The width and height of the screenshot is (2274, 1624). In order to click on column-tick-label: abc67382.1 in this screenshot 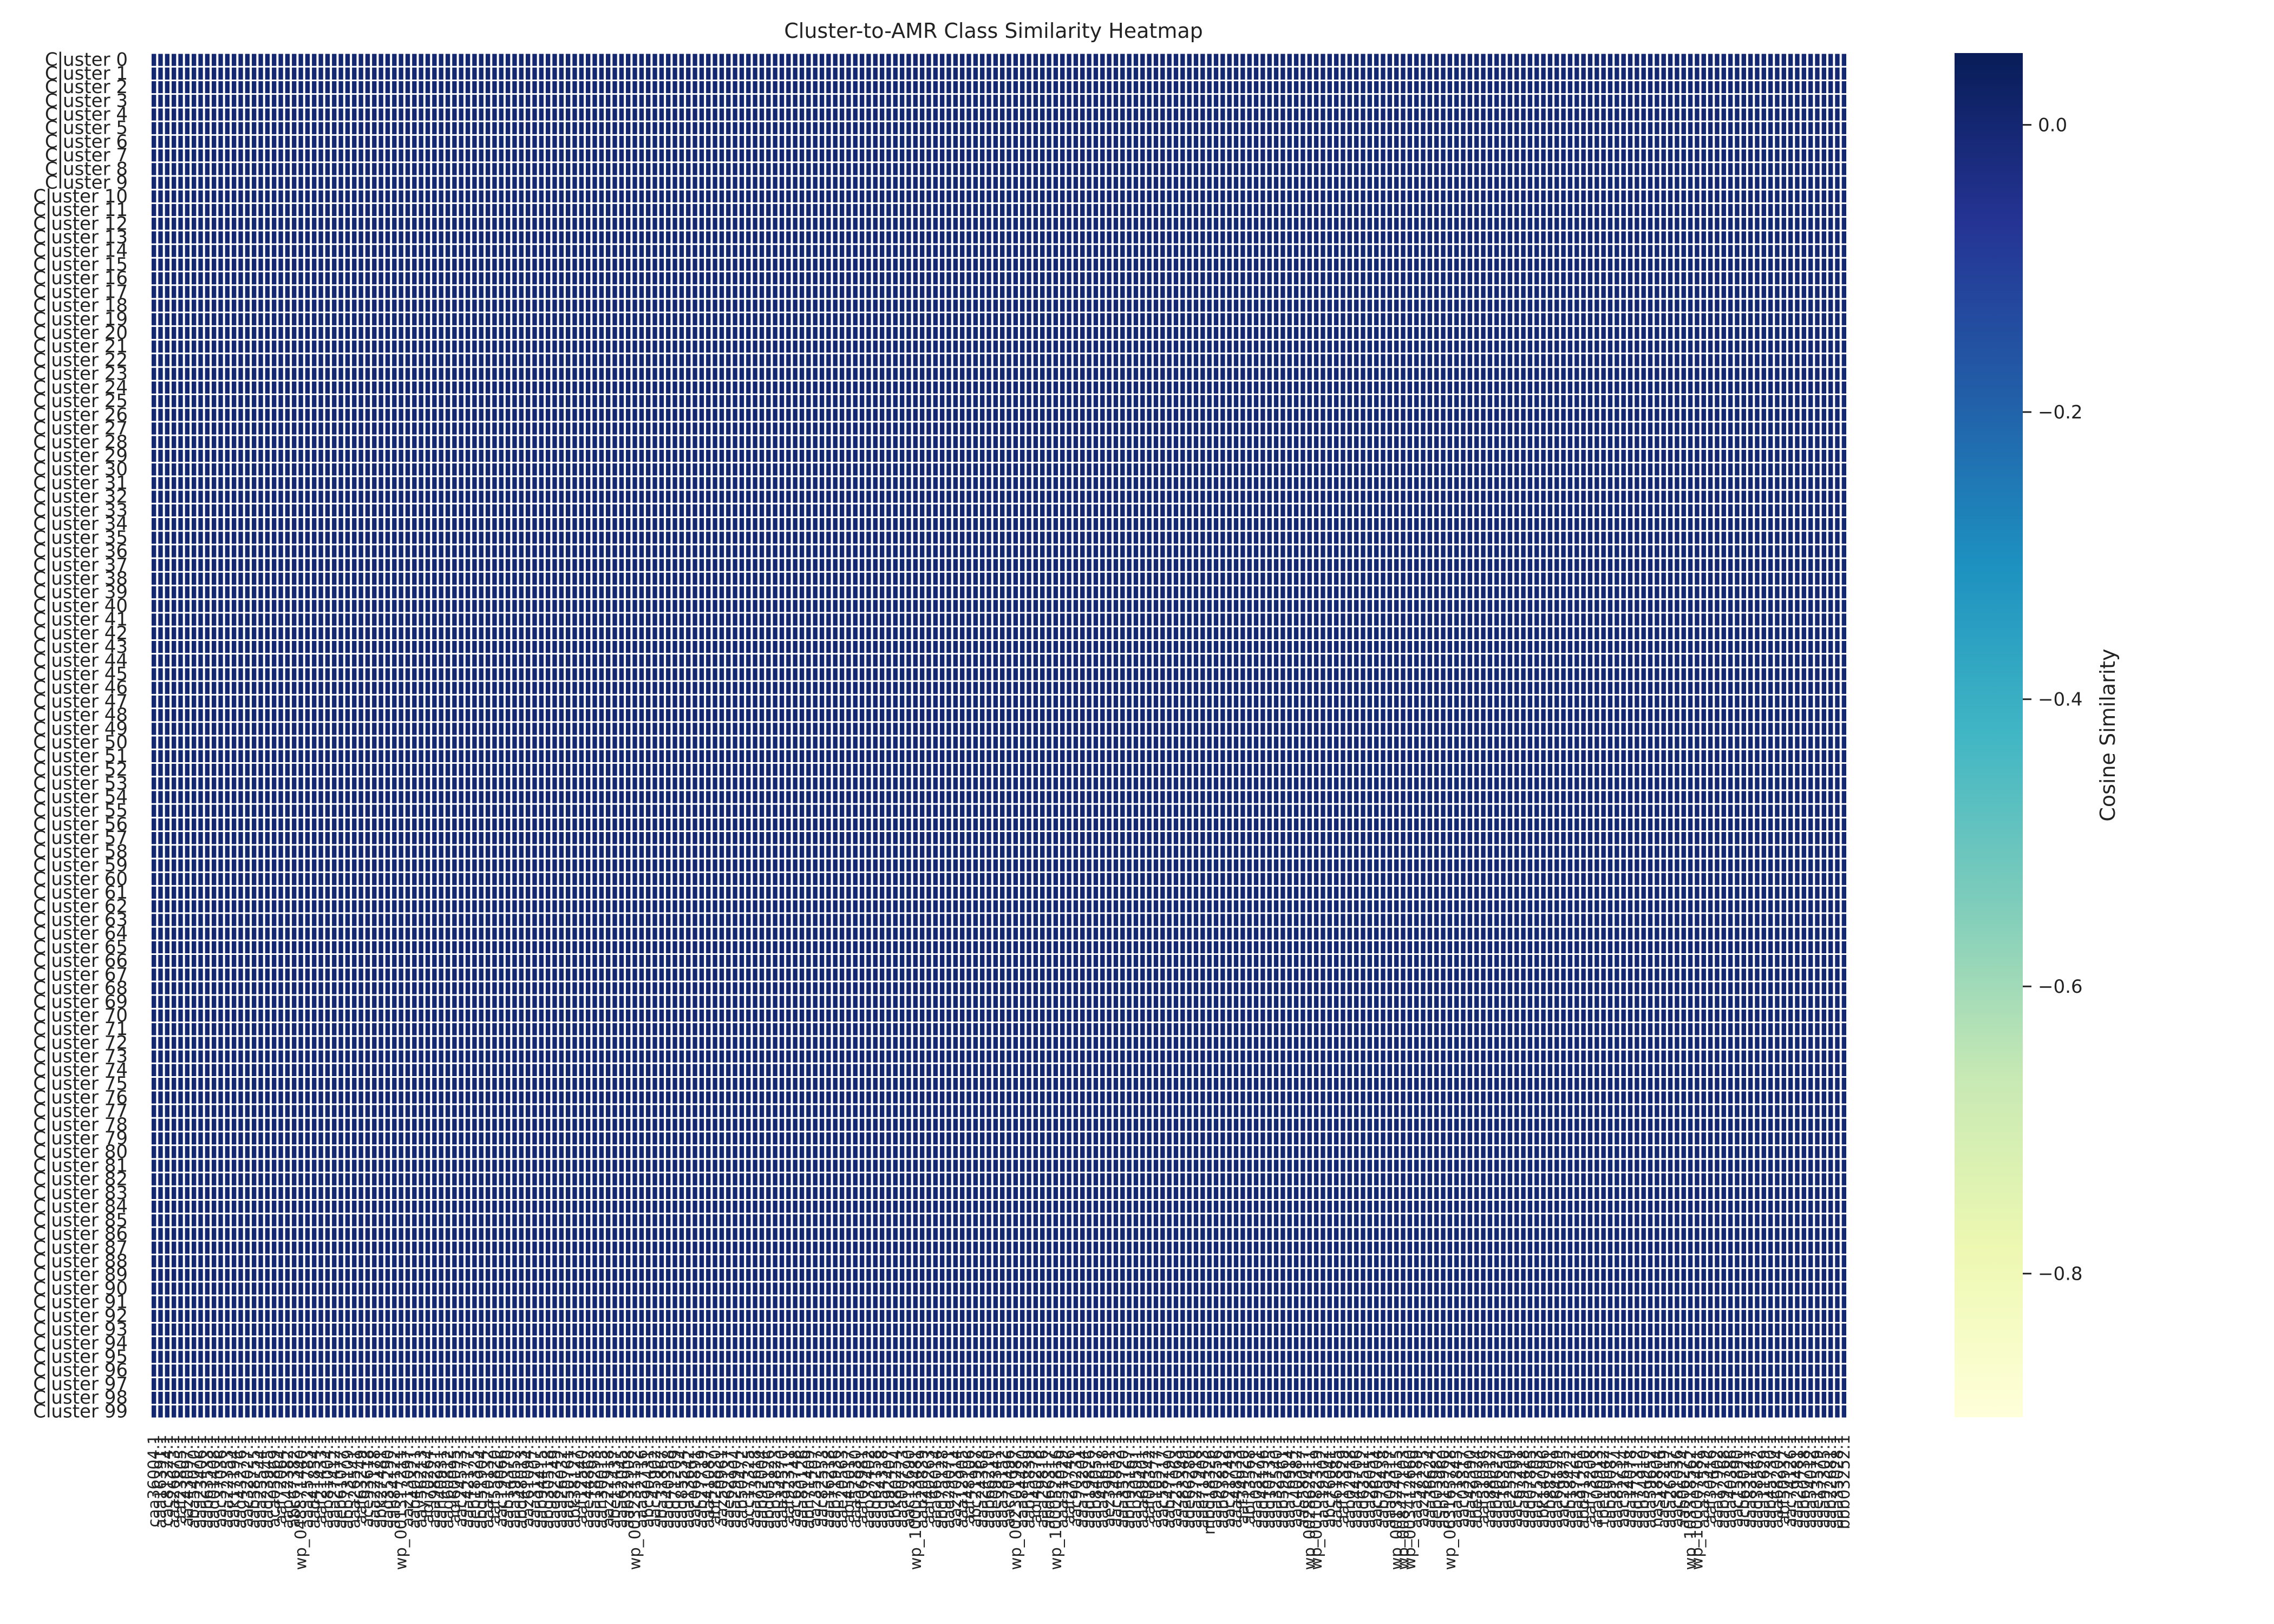, I will do `click(294, 1481)`.